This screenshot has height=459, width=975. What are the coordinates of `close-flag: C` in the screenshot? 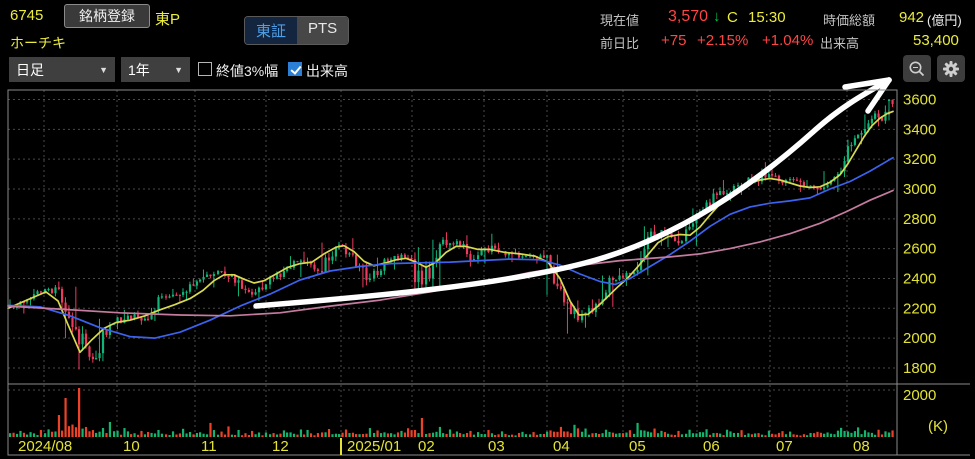 It's located at (732, 17).